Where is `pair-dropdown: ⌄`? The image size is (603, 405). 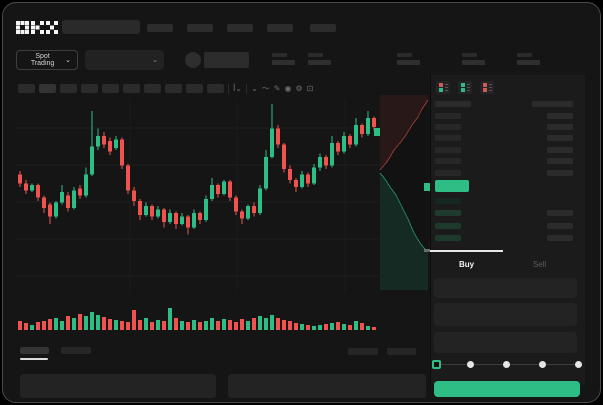
pair-dropdown: ⌄ is located at coordinates (124, 60).